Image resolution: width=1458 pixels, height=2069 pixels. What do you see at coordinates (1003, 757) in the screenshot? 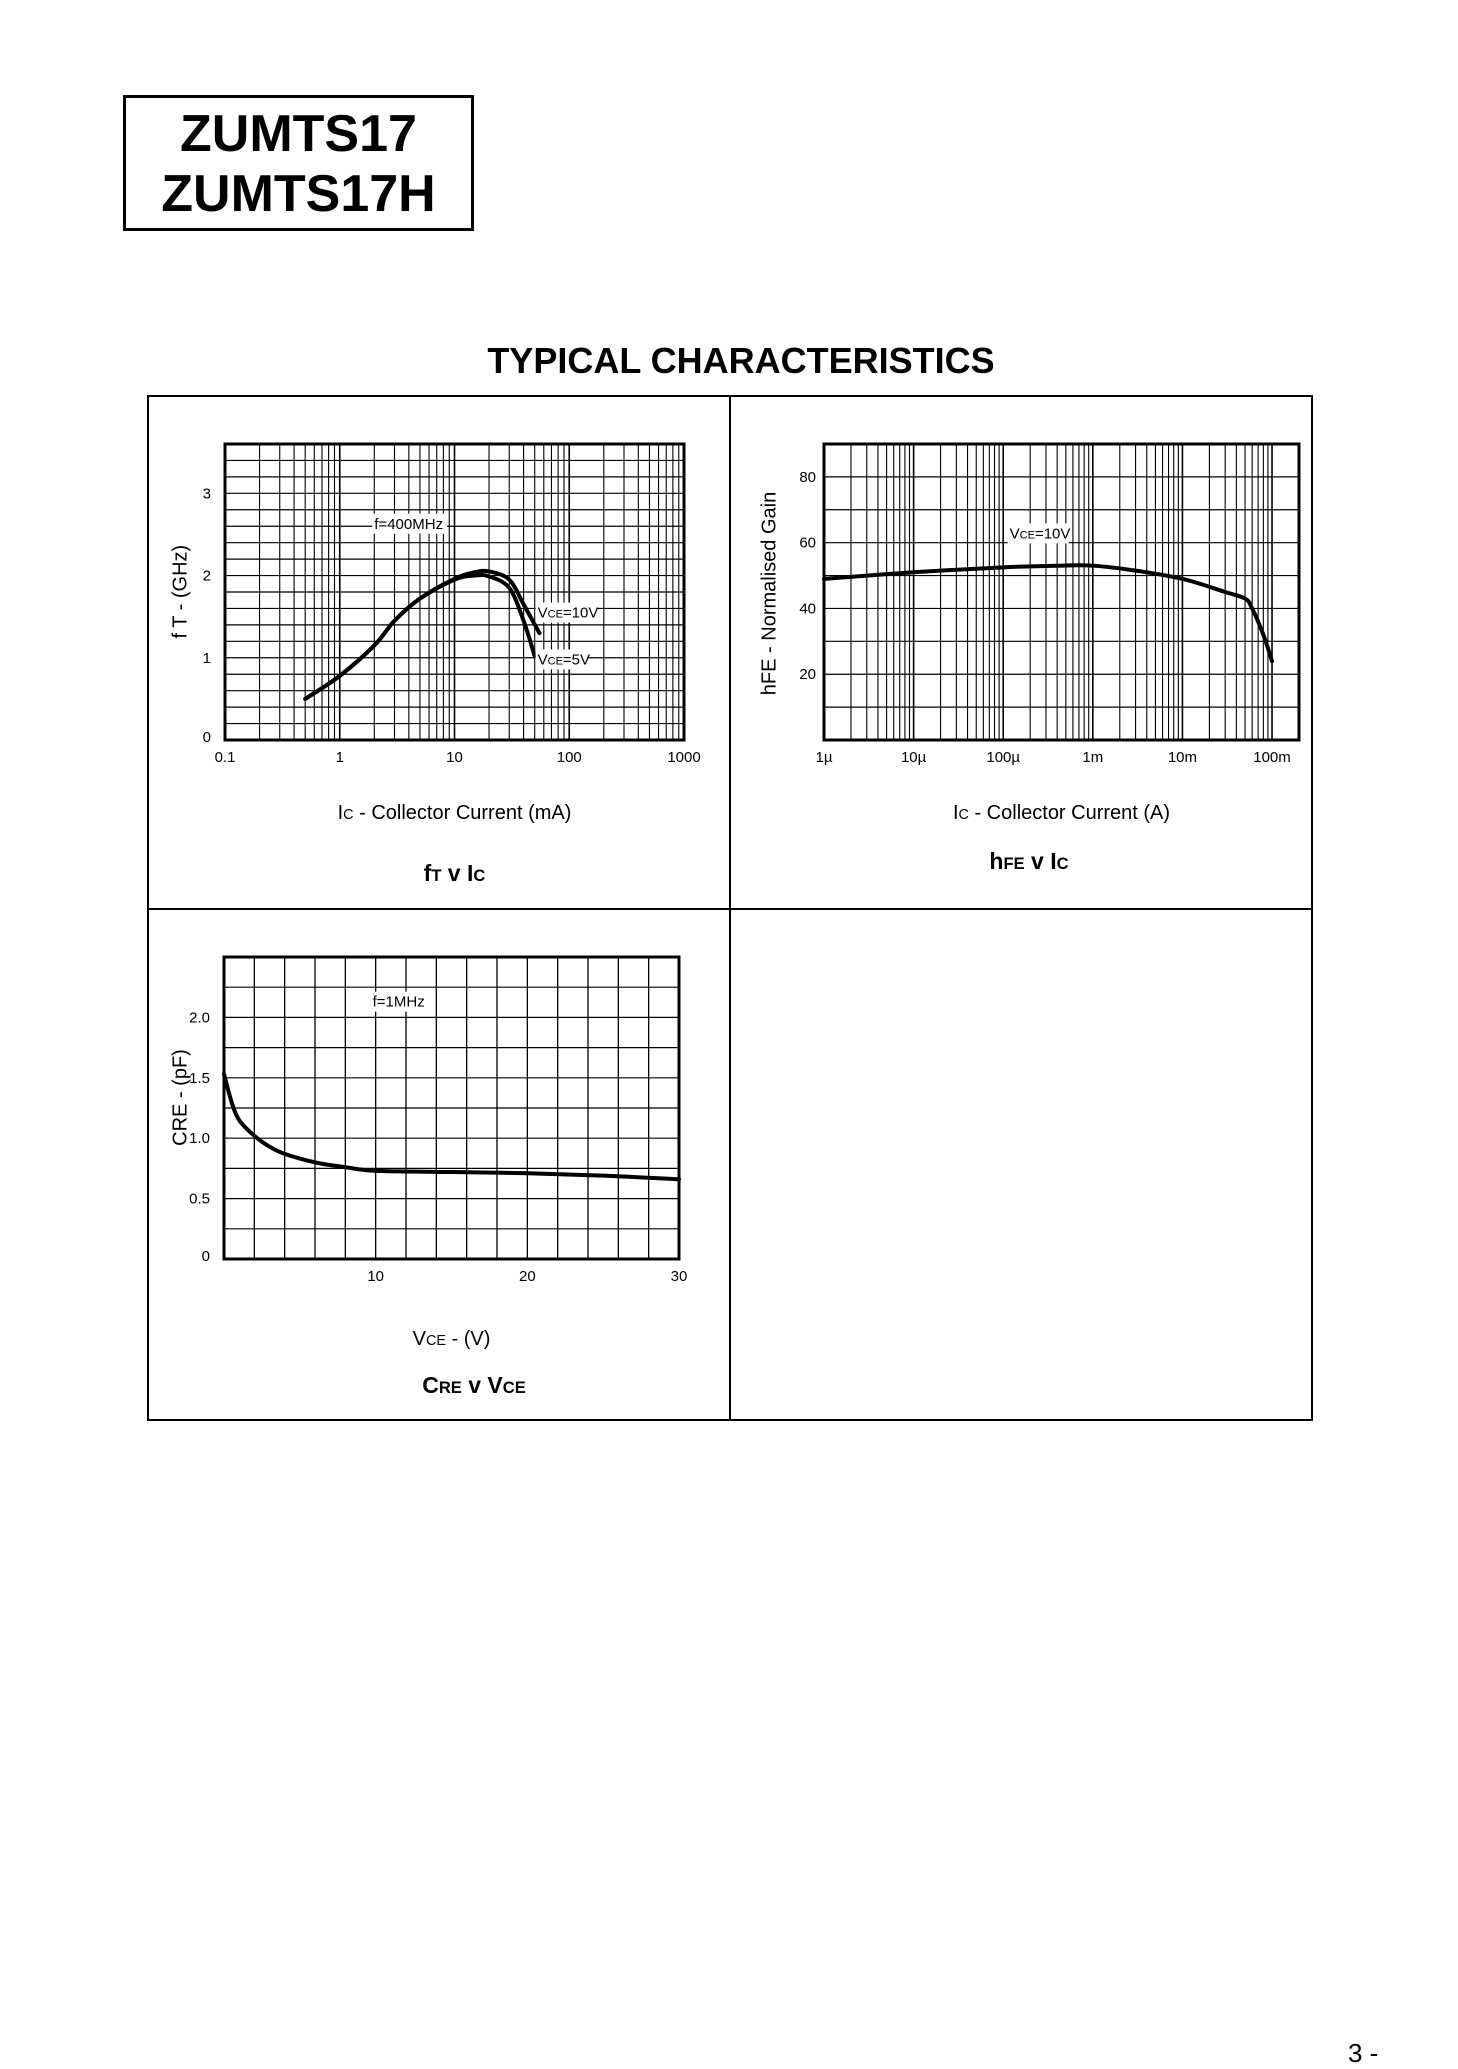
I see `x-tick-label: 100µ` at bounding box center [1003, 757].